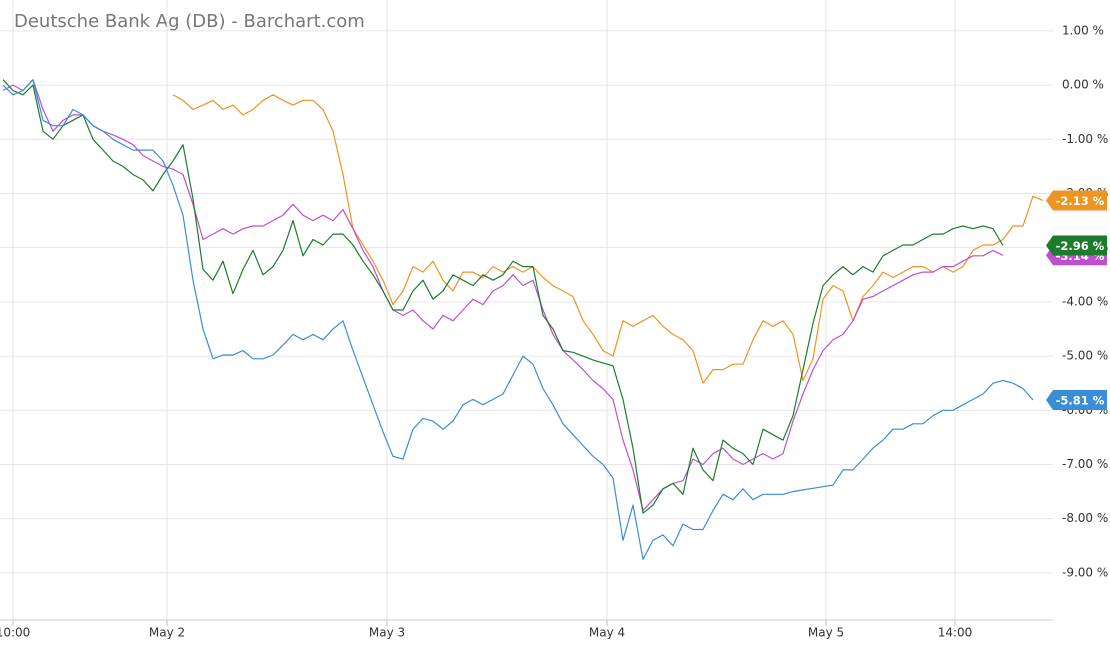 Image resolution: width=1110 pixels, height=645 pixels. I want to click on x-tick-label: May 4, so click(607, 633).